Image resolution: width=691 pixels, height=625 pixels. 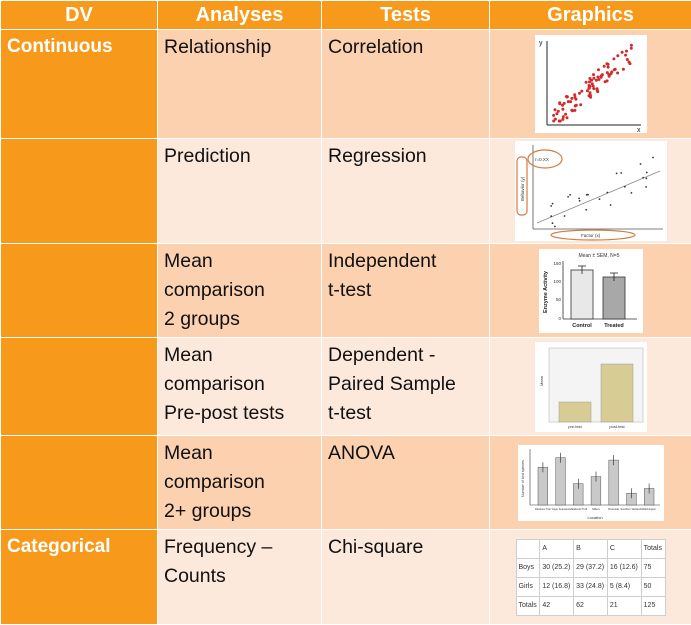 What do you see at coordinates (624, 548) in the screenshot?
I see `chisquare-header-cell: C` at bounding box center [624, 548].